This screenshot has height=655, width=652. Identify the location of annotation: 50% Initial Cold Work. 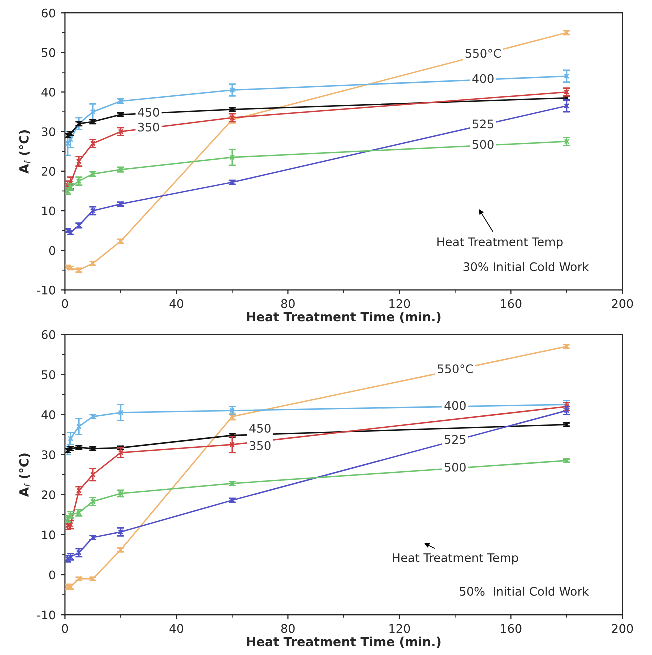
(525, 591).